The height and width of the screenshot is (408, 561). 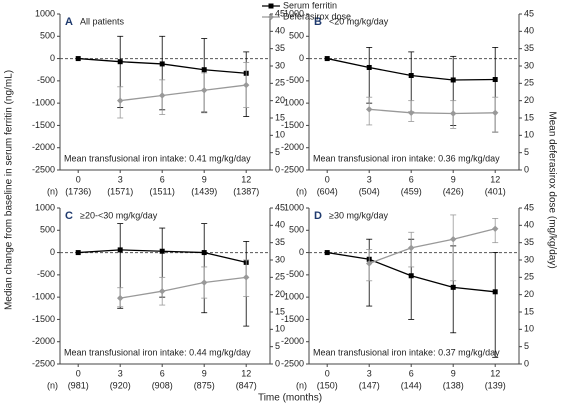 What do you see at coordinates (358, 215) in the screenshot?
I see `panel-title: ≥30 mg/kg/day` at bounding box center [358, 215].